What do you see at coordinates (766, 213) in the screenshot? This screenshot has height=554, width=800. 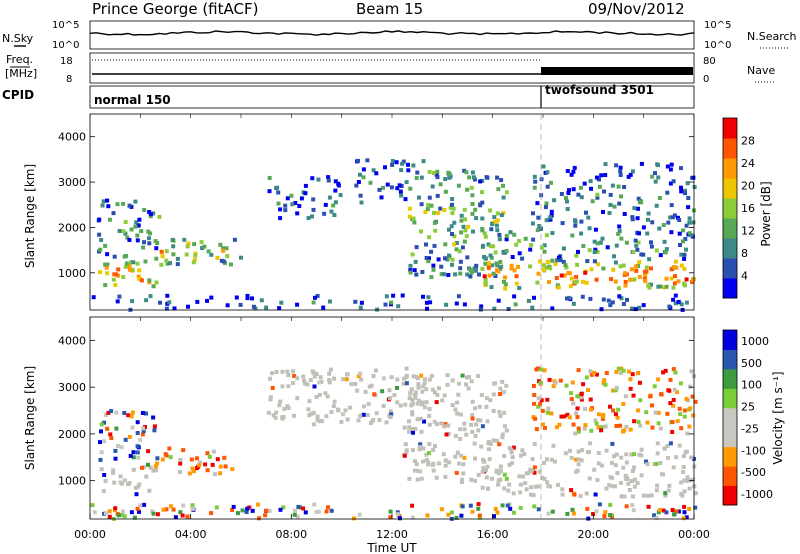 I see `power-colorbar-label: Power [dB]` at bounding box center [766, 213].